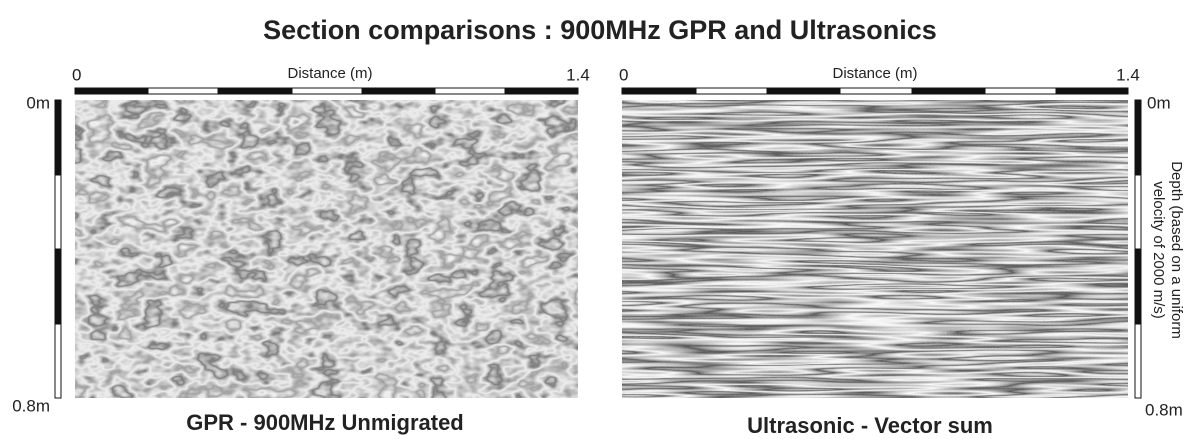  Describe the element at coordinates (1158, 250) in the screenshot. I see `y-axis-label-line: velocity of 2000 m/s)` at that location.